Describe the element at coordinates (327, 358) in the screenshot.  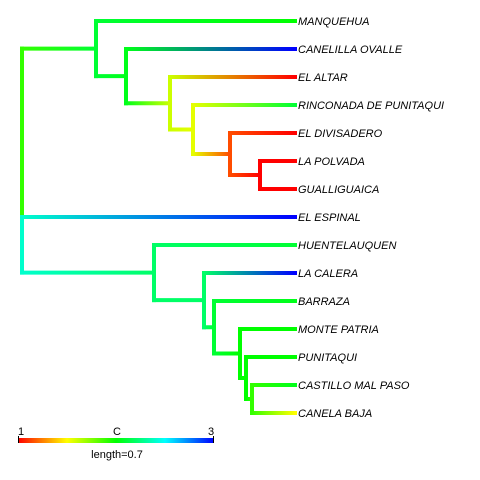
I see `tip-label: PUNITAQUI` at that location.